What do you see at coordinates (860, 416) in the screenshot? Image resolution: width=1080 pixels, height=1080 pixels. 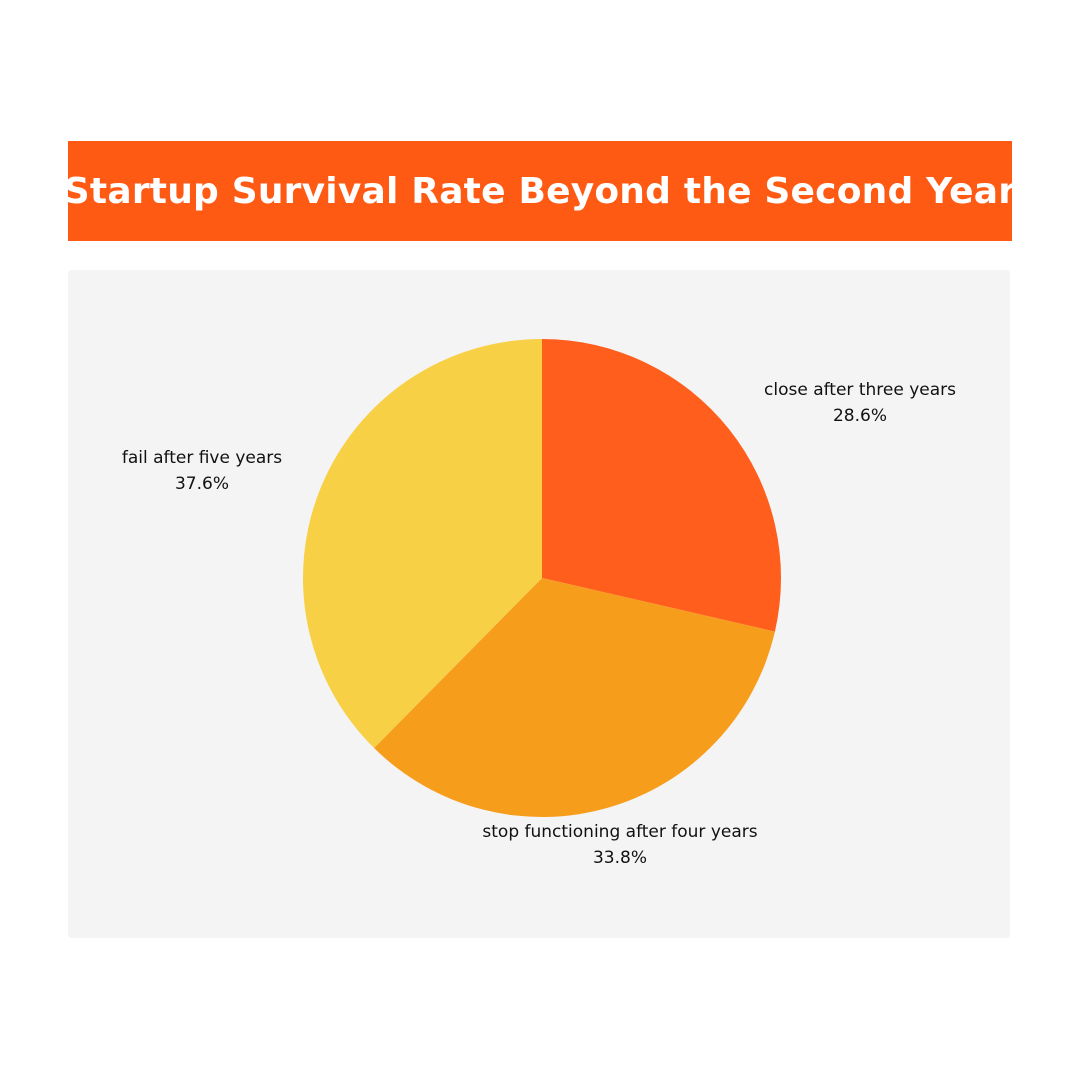 I see `slice-value-text: 28.6%` at bounding box center [860, 416].